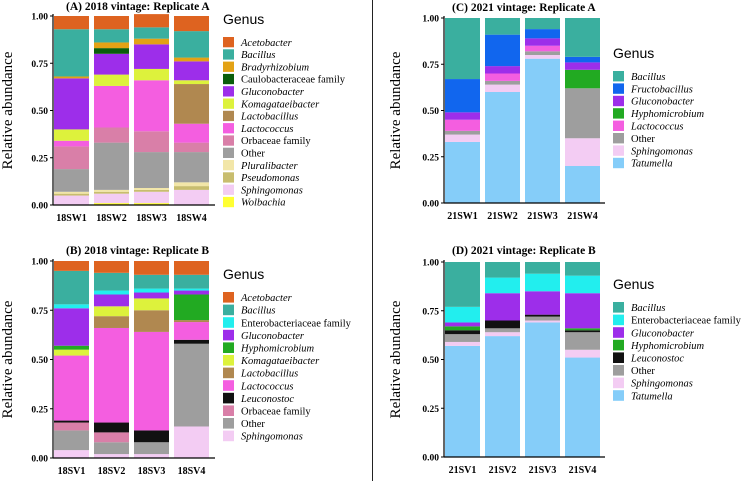 This screenshot has width=750, height=481. What do you see at coordinates (462, 284) in the screenshot?
I see `bar-segment-21SV1-bacillus` at bounding box center [462, 284].